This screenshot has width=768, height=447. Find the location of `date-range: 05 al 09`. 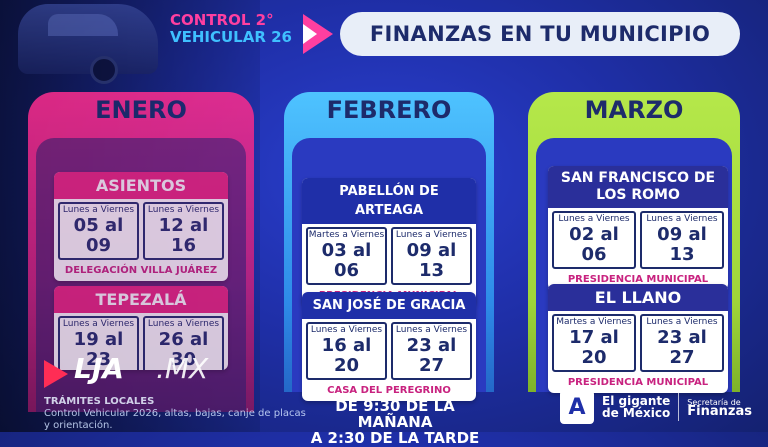

date-range: 05 al 09 is located at coordinates (98, 235).